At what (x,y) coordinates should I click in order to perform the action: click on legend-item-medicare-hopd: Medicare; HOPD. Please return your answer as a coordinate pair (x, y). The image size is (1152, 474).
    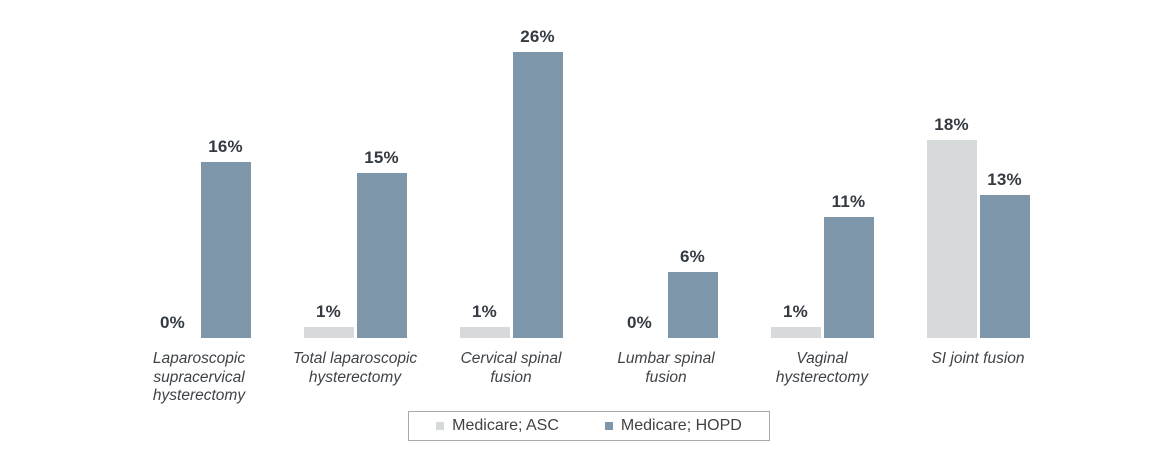
    Looking at the image, I should click on (673, 426).